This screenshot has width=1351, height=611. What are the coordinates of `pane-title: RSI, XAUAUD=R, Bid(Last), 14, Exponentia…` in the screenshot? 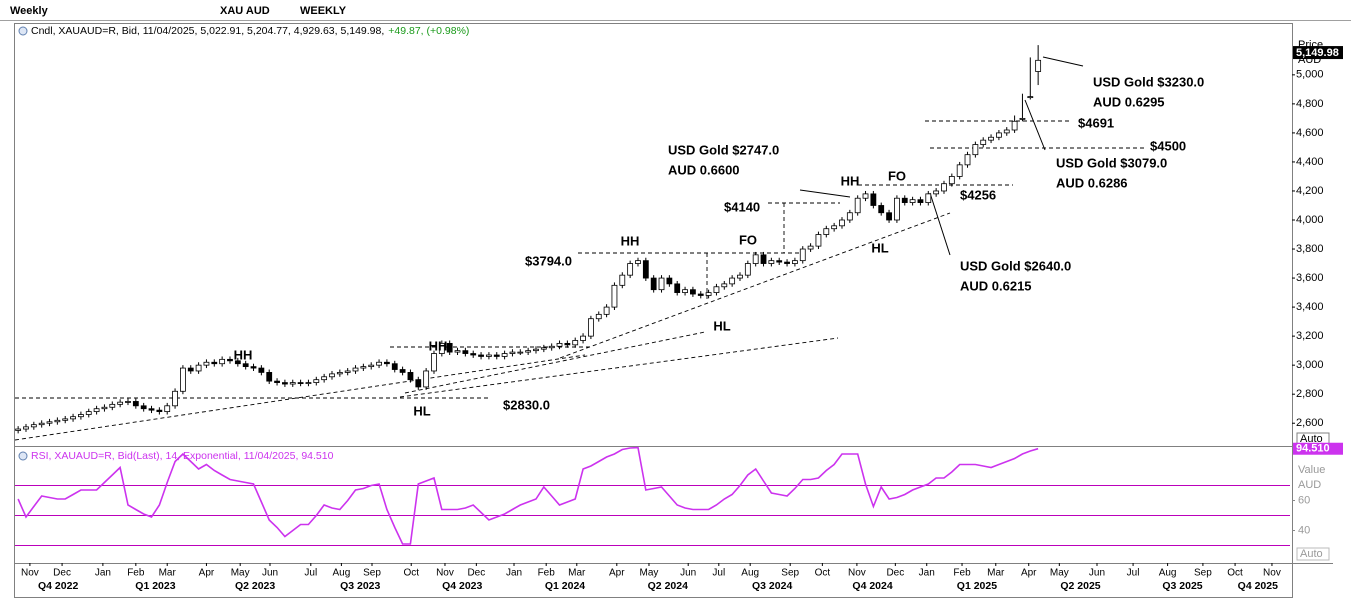 It's located at (182, 456).